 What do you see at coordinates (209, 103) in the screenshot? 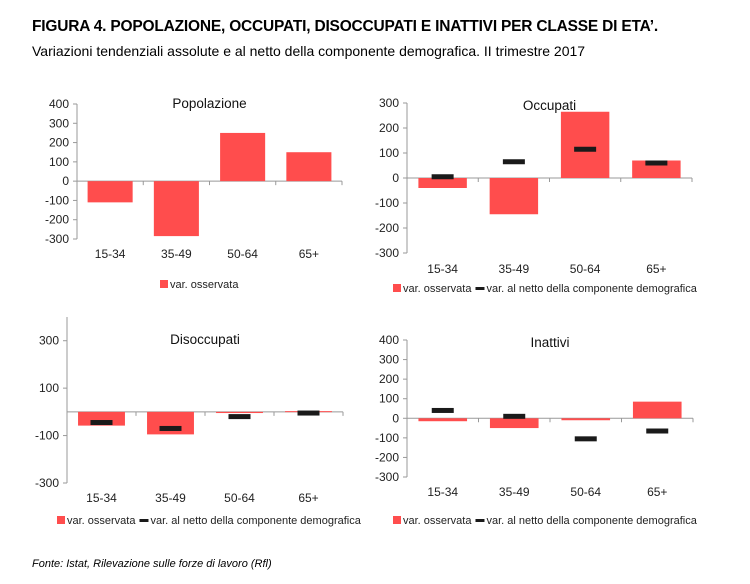
I see `chart-title: Popolazione` at bounding box center [209, 103].